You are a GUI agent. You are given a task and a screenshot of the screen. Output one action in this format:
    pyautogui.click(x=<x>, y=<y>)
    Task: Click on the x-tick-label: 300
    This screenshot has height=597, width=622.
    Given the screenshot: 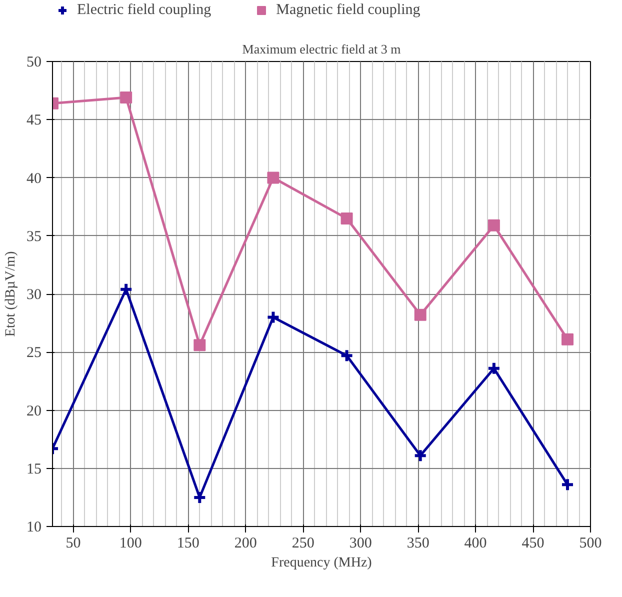 What is the action you would take?
    pyautogui.click(x=360, y=544)
    